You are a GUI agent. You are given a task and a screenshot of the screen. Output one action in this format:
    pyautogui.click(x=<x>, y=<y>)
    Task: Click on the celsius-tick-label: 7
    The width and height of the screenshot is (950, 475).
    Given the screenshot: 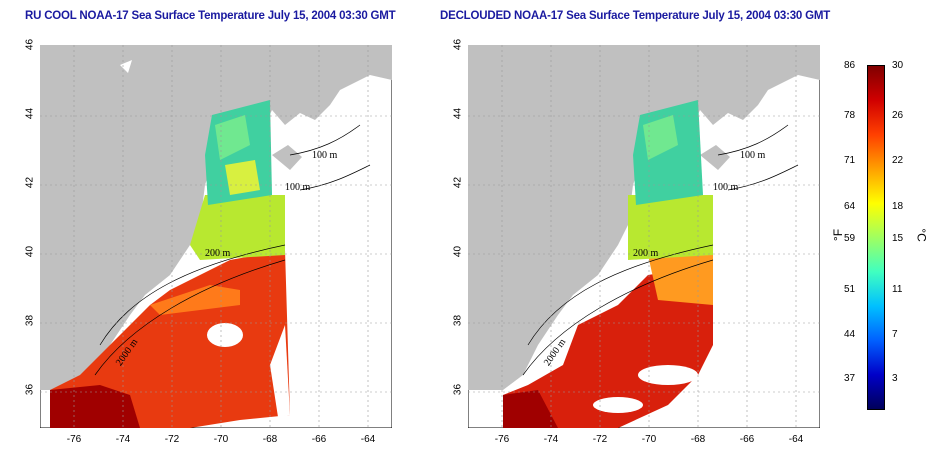 What is the action you would take?
    pyautogui.click(x=895, y=334)
    